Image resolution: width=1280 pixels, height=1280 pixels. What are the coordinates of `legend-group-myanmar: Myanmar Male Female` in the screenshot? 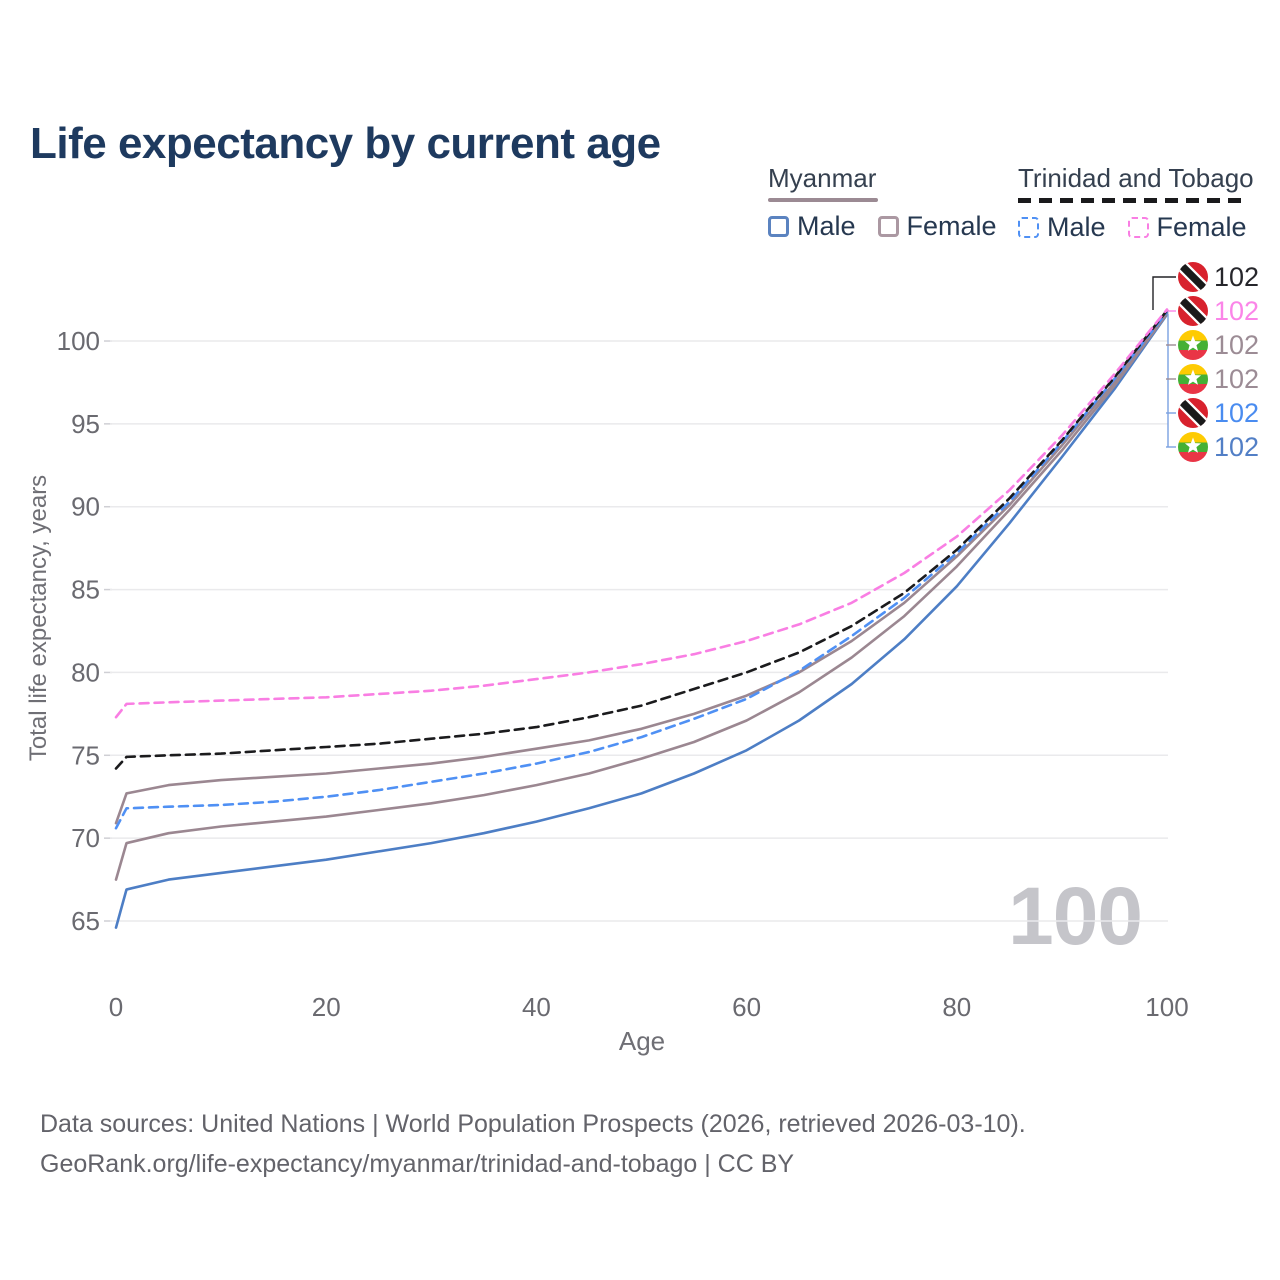 It's located at (882, 202).